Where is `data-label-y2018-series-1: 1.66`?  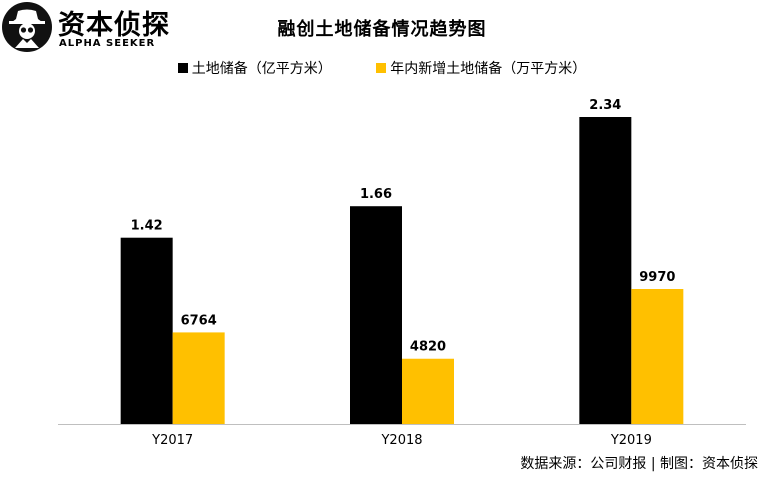 data-label-y2018-series-1: 1.66 is located at coordinates (376, 194).